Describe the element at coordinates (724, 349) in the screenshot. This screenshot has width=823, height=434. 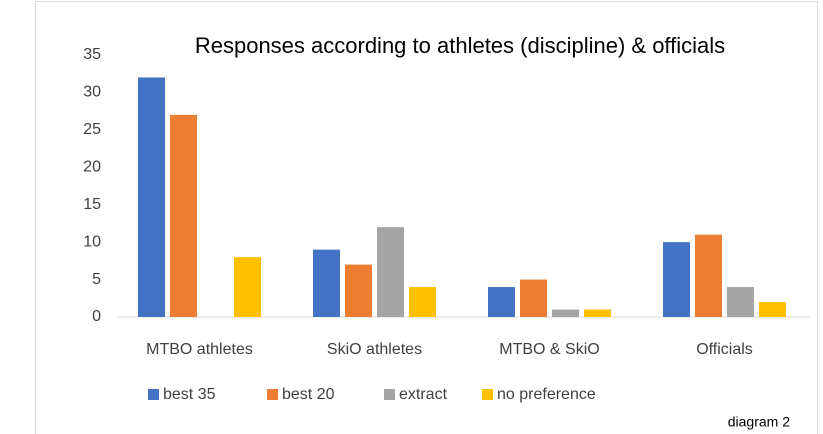
I see `x-tick-label: Officials` at that location.